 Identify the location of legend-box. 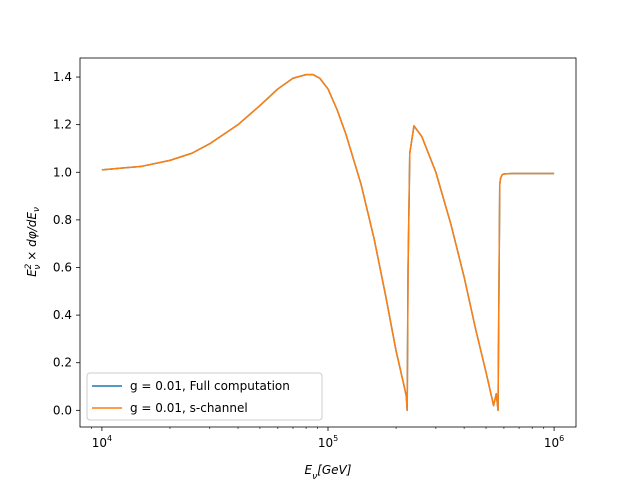
(204, 396).